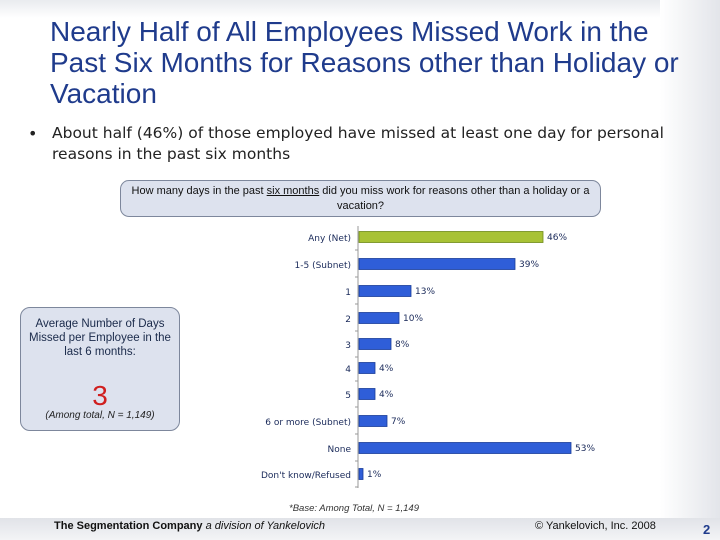 The height and width of the screenshot is (540, 720). What do you see at coordinates (348, 293) in the screenshot?
I see `category-label-2: 1` at bounding box center [348, 293].